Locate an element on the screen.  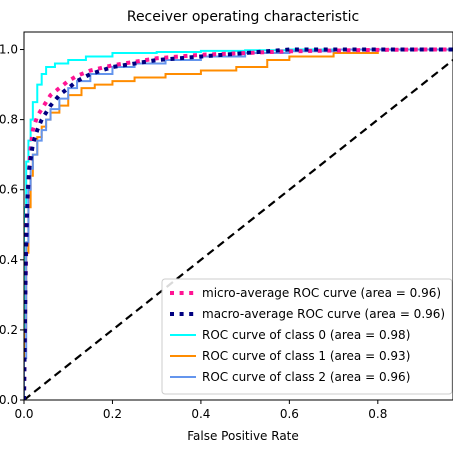
x-tick-label: 0.8 is located at coordinates (377, 414).